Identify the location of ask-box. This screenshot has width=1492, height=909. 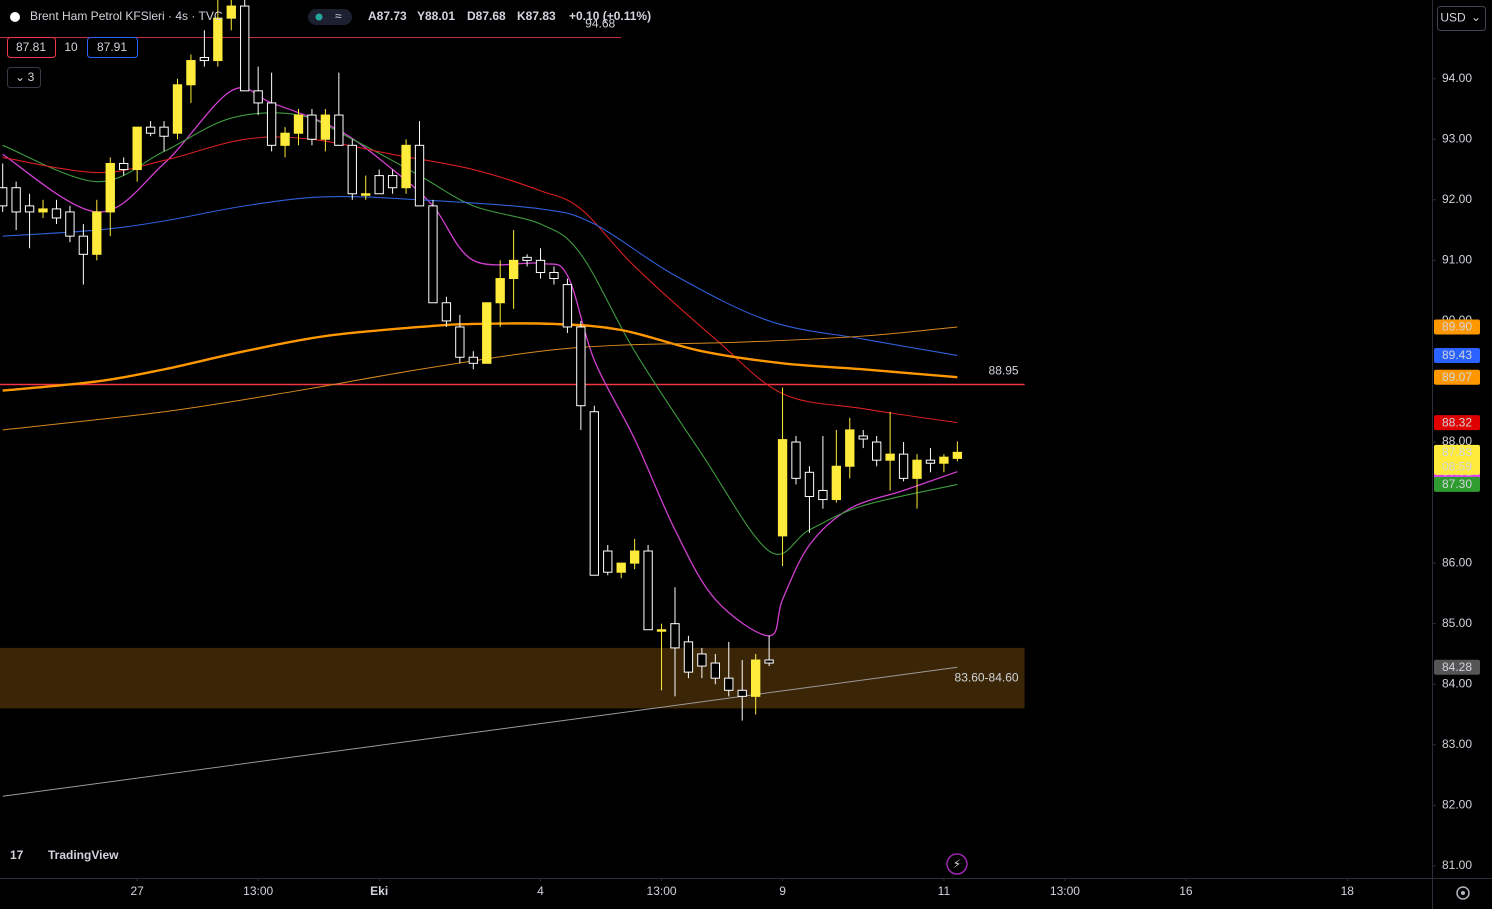
(112, 47).